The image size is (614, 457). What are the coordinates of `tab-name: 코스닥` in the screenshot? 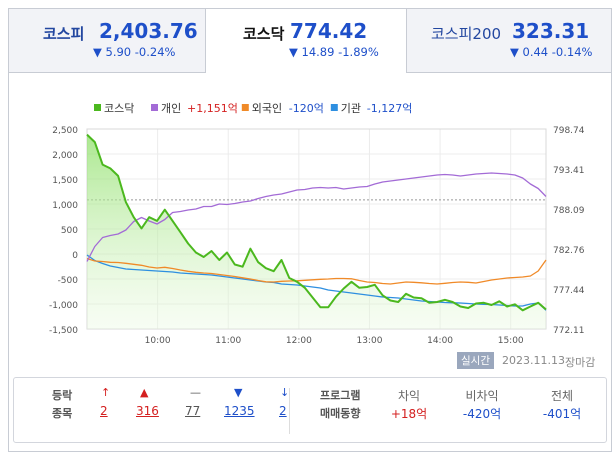 It's located at (264, 34).